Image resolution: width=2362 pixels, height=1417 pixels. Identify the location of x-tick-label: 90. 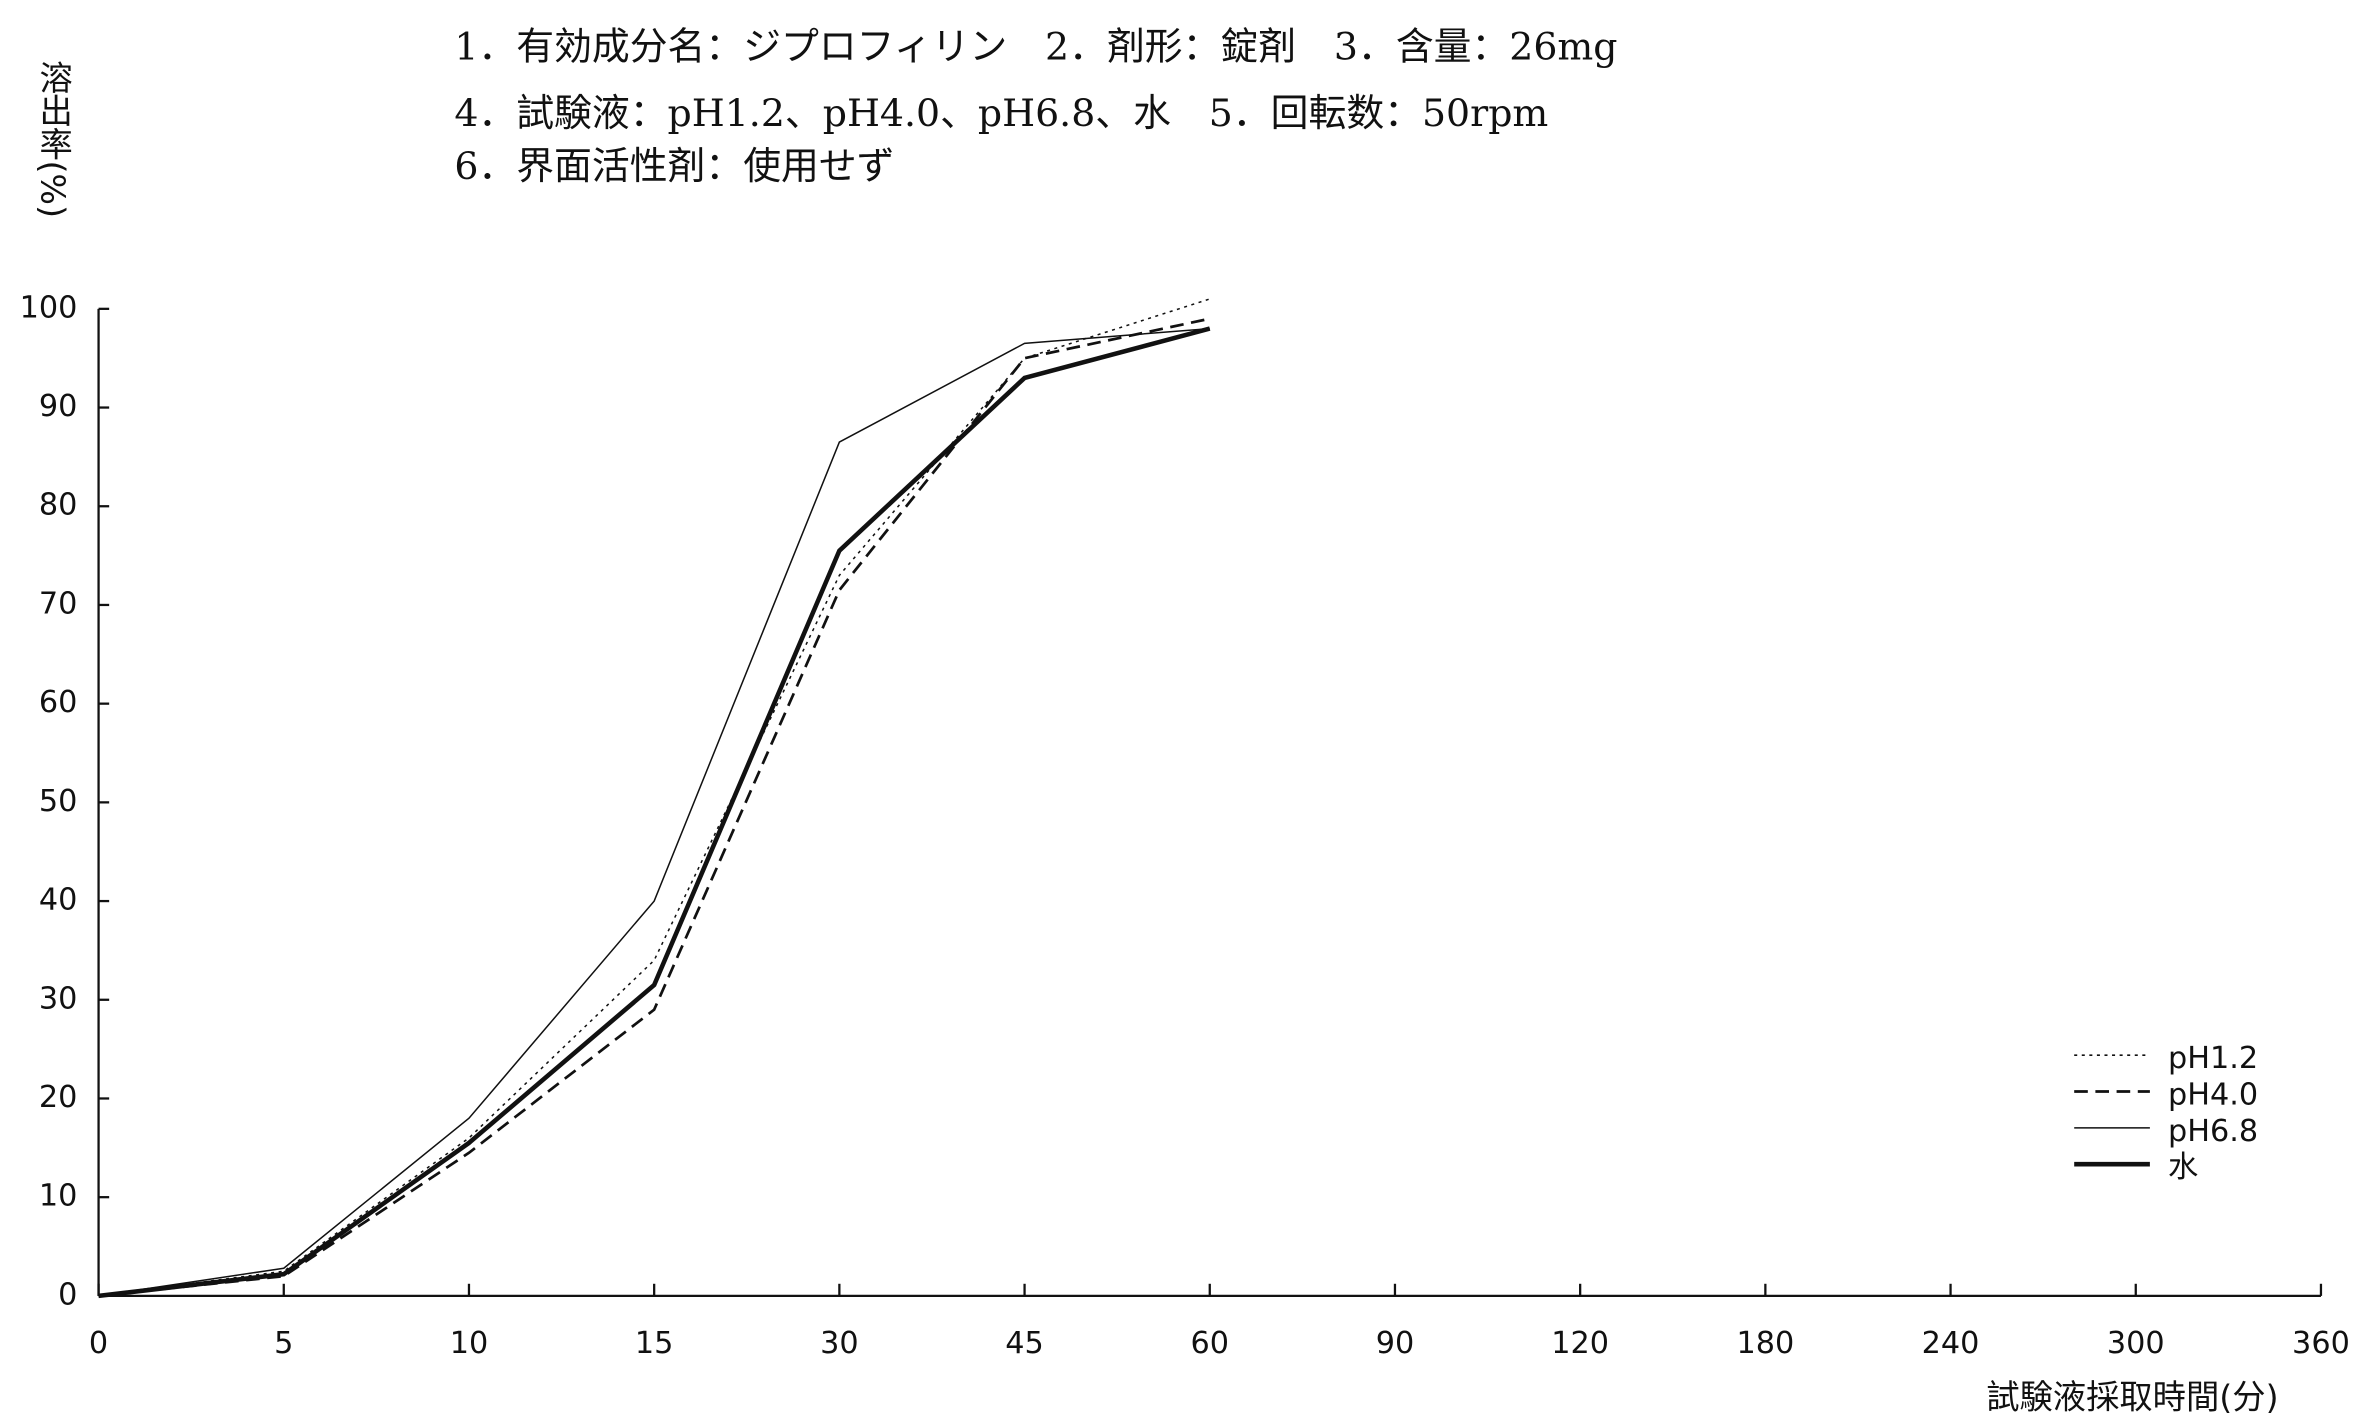
(1395, 1343).